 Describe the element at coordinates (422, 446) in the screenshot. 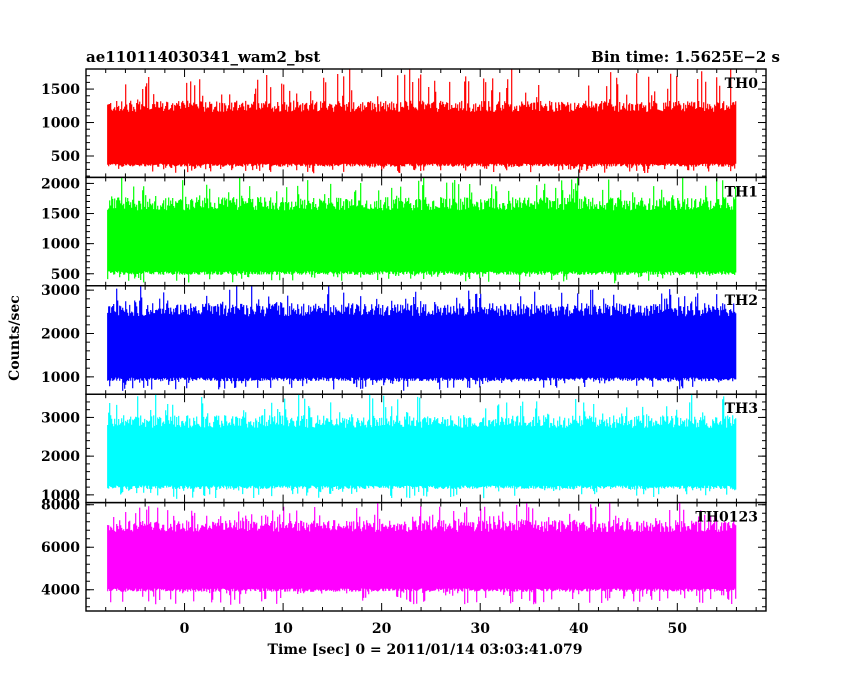

I see `series-th3` at that location.